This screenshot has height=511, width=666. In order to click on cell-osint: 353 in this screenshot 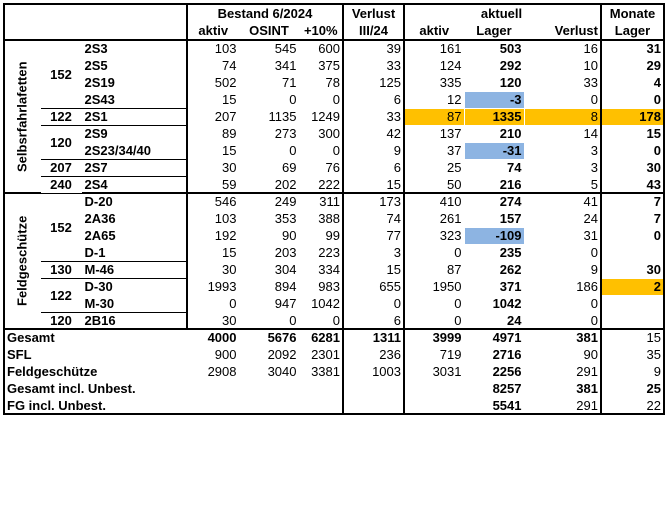, I will do `click(285, 218)`.